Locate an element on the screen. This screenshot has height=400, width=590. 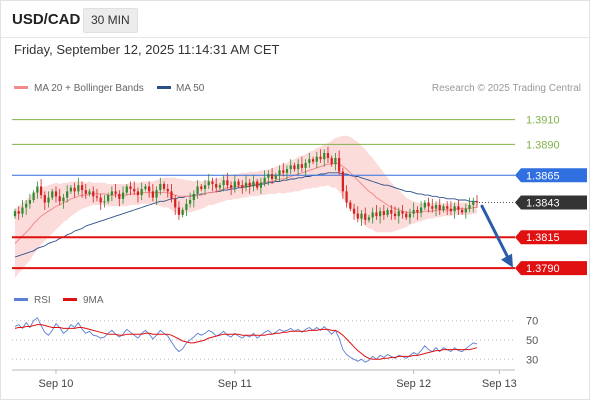
timeframe-button: 30 MIN is located at coordinates (110, 20).